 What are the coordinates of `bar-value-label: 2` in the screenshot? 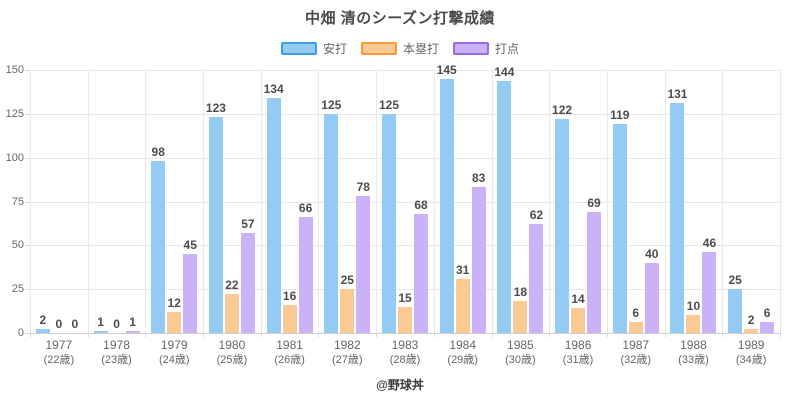 It's located at (43, 320).